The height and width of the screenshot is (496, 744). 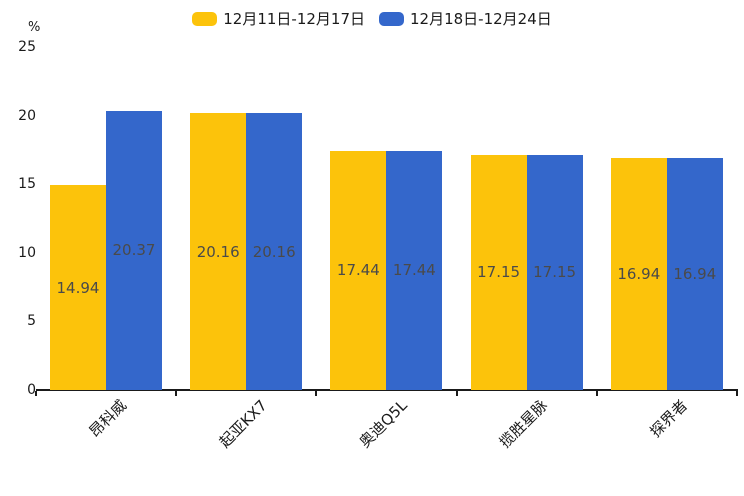 I want to click on bar-series2-昂科威: 20.37, so click(x=134, y=250).